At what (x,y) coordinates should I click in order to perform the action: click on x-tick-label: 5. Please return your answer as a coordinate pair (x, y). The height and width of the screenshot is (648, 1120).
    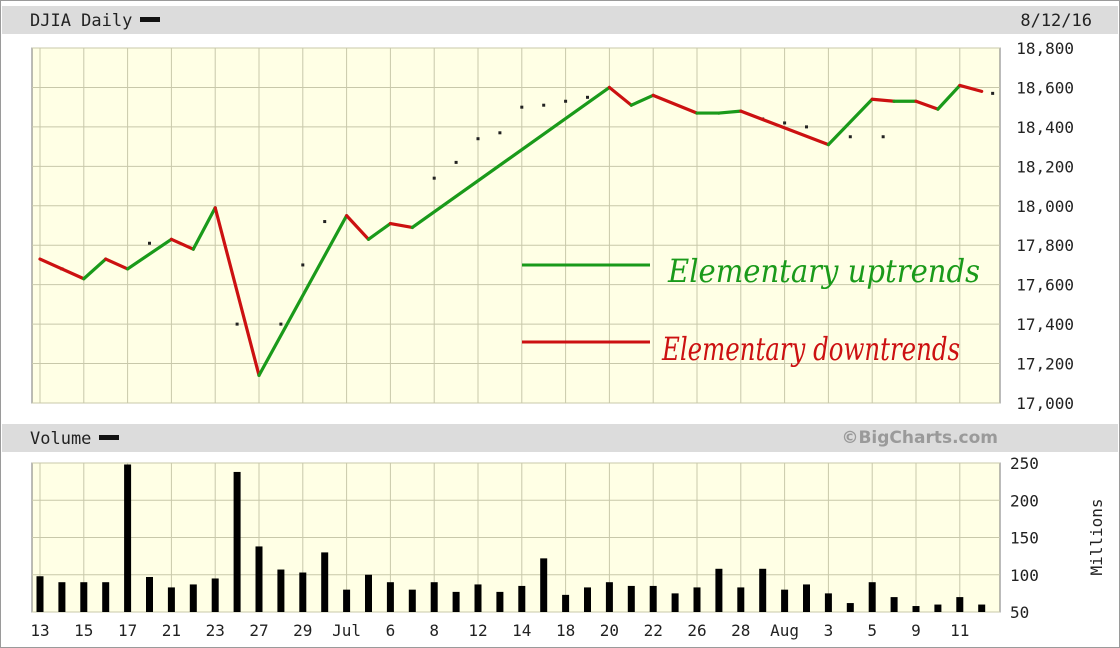
    Looking at the image, I should click on (872, 630).